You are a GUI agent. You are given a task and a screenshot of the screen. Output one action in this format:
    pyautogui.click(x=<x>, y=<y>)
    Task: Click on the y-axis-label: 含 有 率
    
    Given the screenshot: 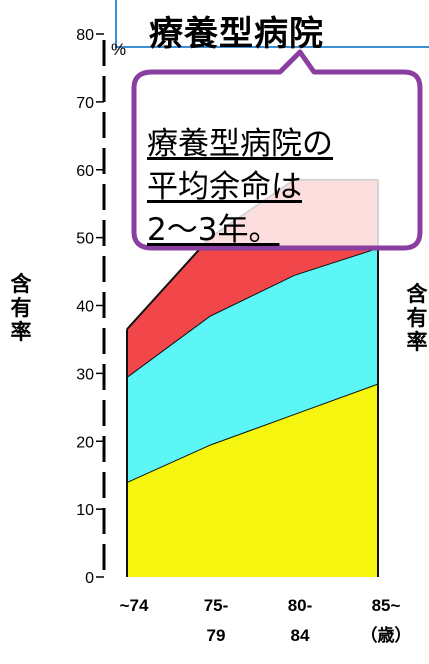 What is the action you would take?
    pyautogui.click(x=21, y=308)
    